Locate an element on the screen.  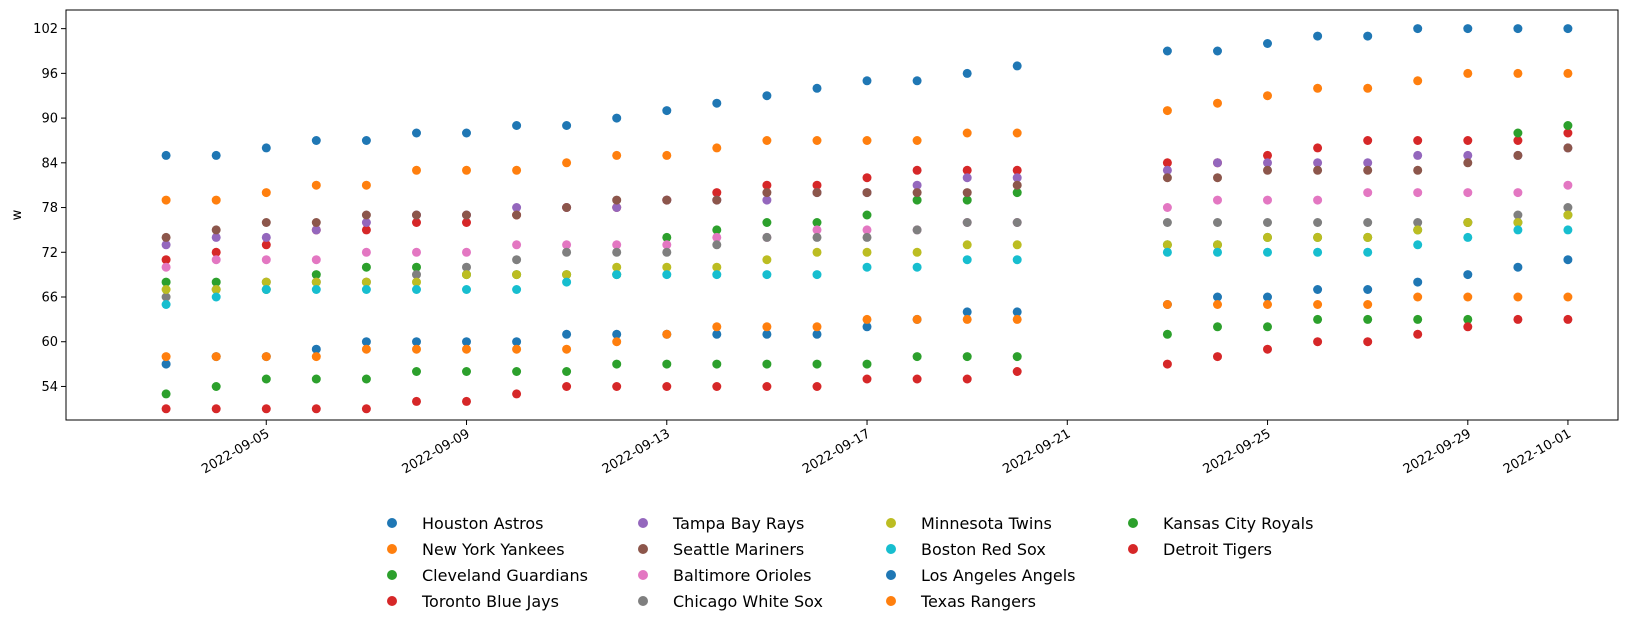
legend-item: Los Angeles Angels is located at coordinates (981, 575).